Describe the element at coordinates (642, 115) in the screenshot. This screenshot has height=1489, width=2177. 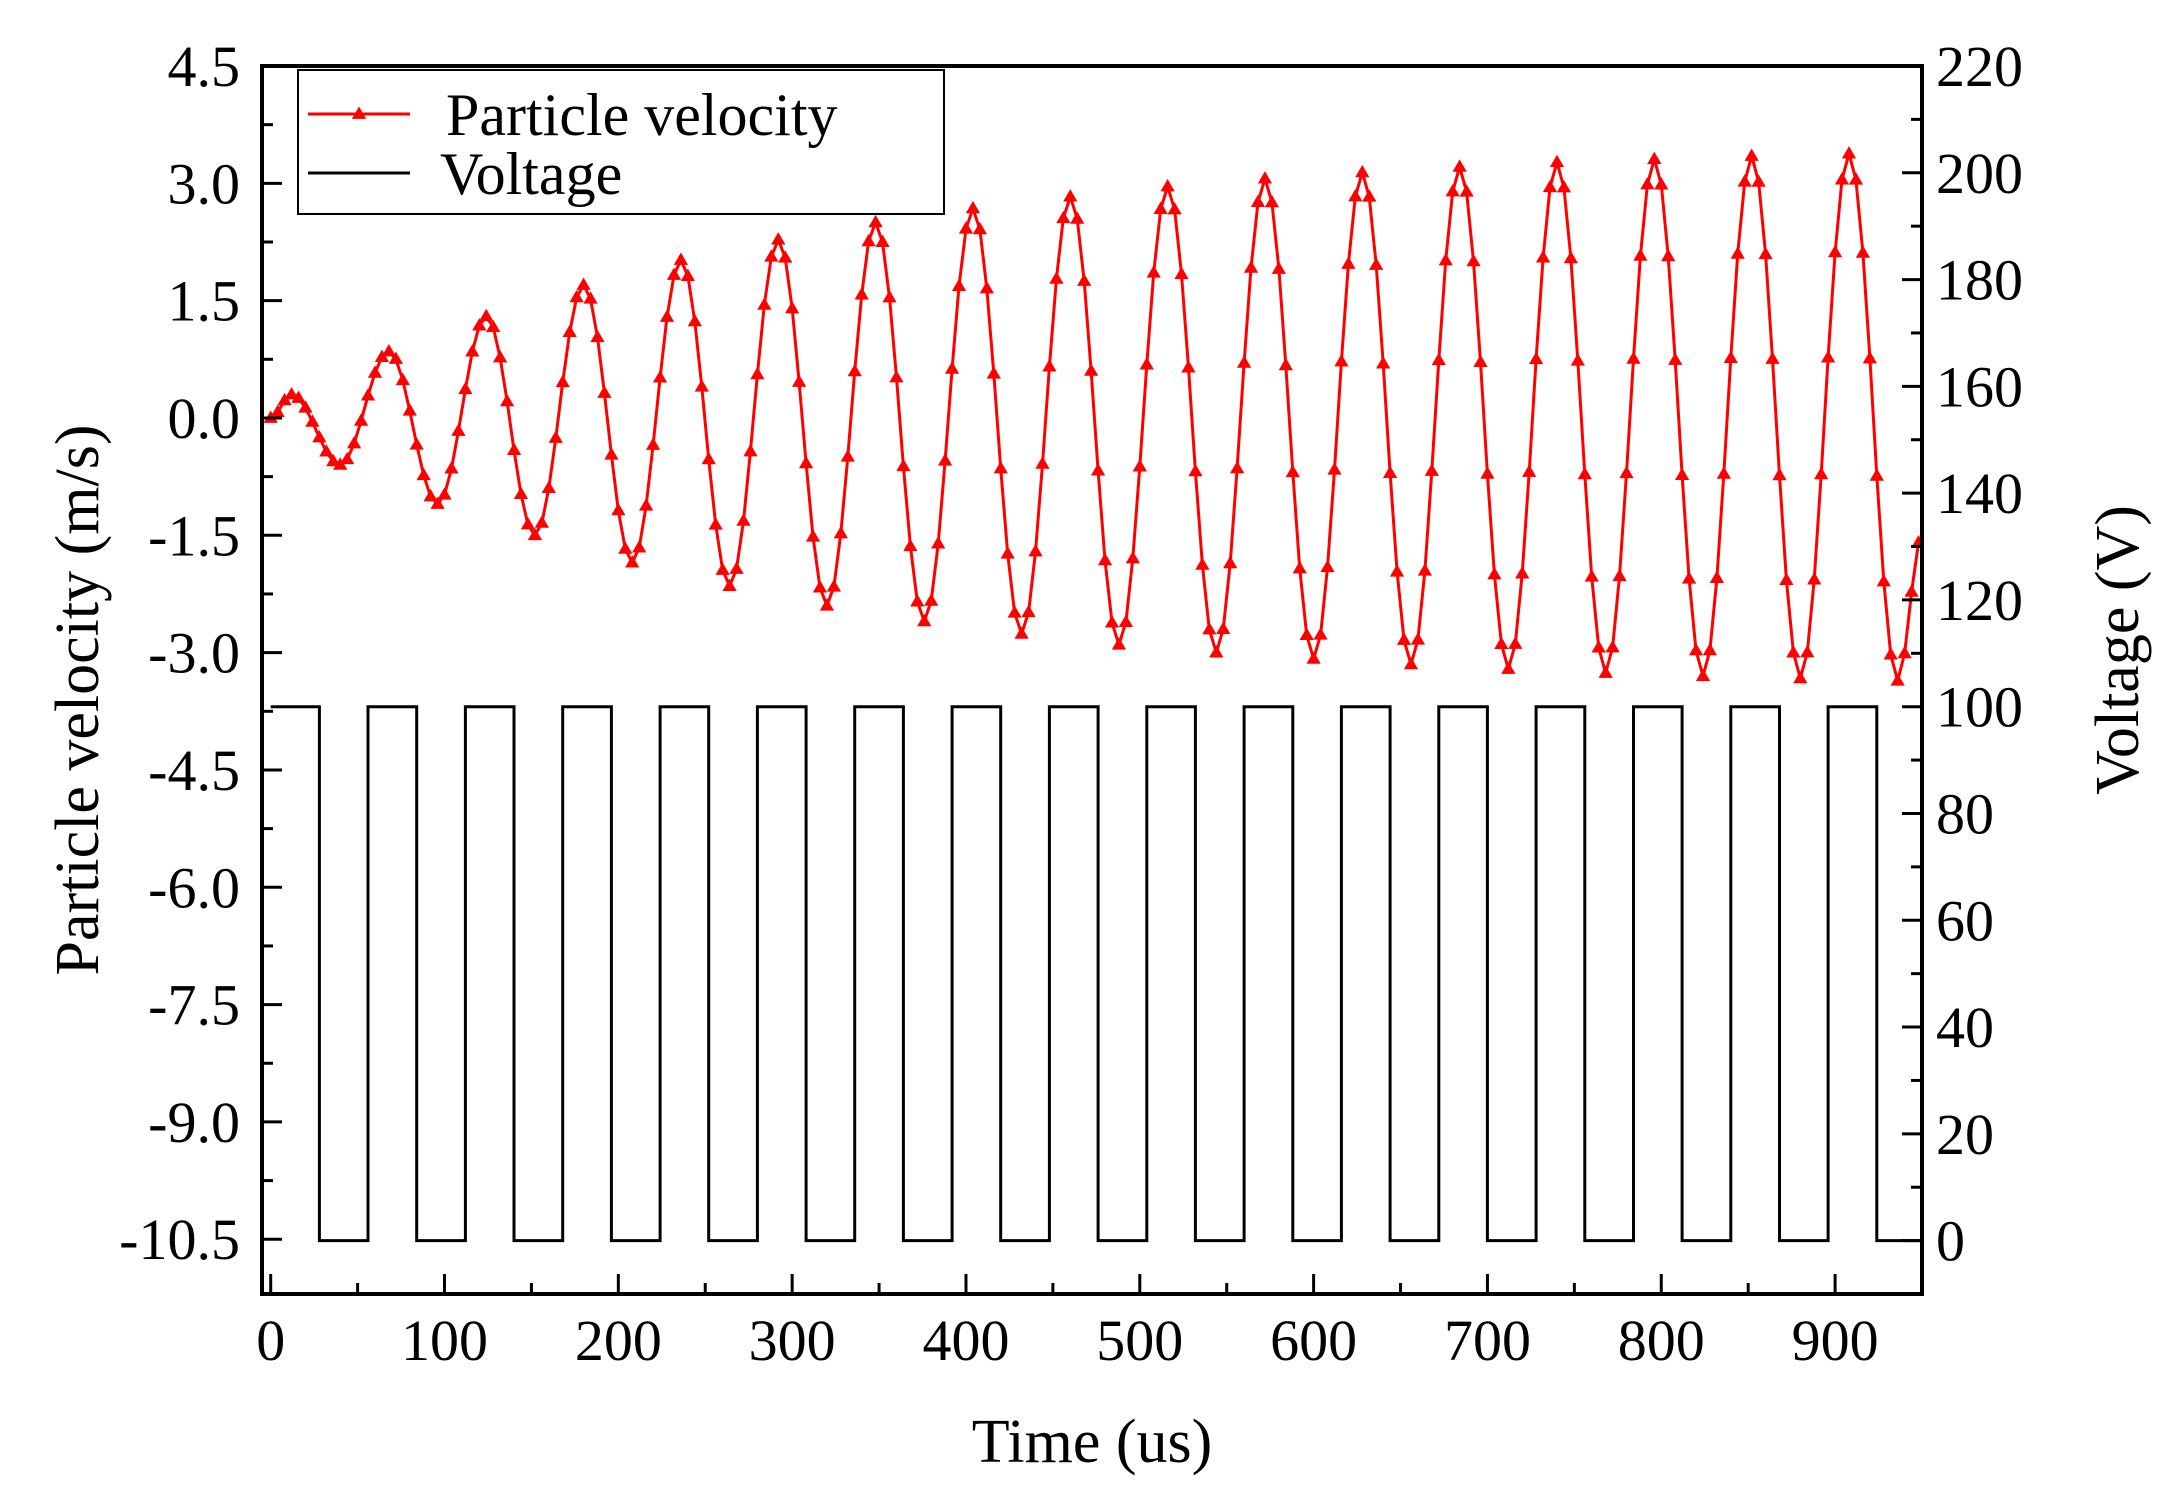
I see `legend-velocity-label: Particle velocity` at that location.